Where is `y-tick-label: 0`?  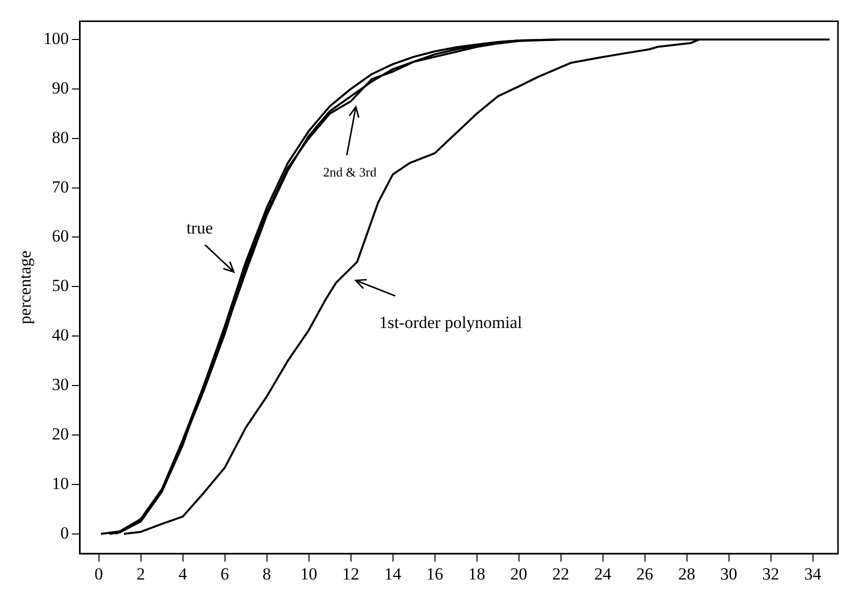
y-tick-label: 0 is located at coordinates (64, 532).